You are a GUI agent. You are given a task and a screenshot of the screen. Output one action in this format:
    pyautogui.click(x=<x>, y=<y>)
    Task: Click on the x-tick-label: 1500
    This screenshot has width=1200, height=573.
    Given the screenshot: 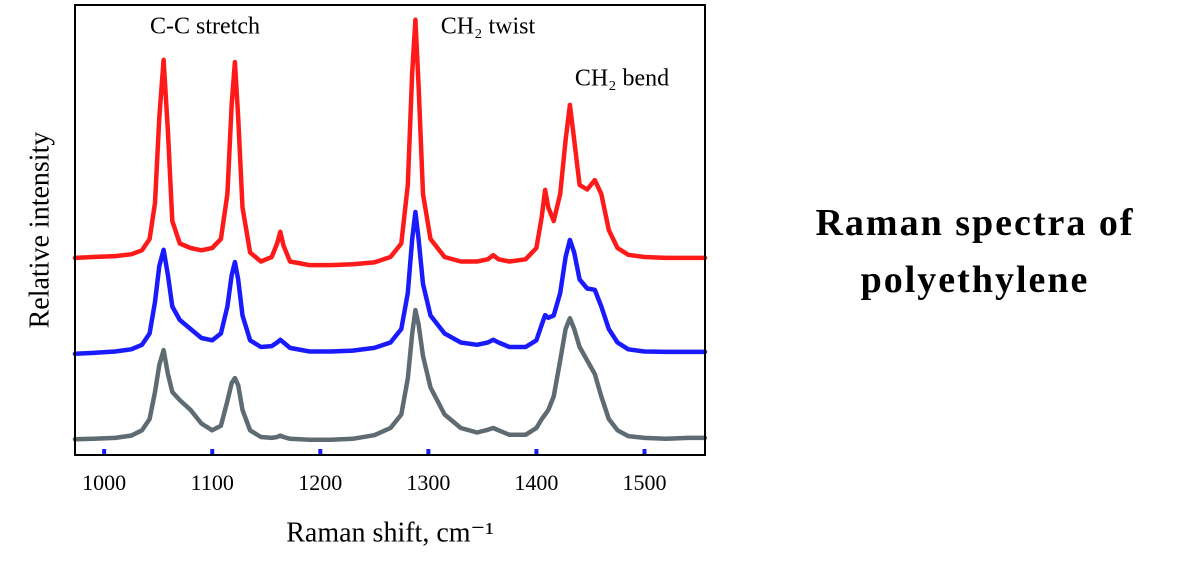 What is the action you would take?
    pyautogui.click(x=644, y=482)
    